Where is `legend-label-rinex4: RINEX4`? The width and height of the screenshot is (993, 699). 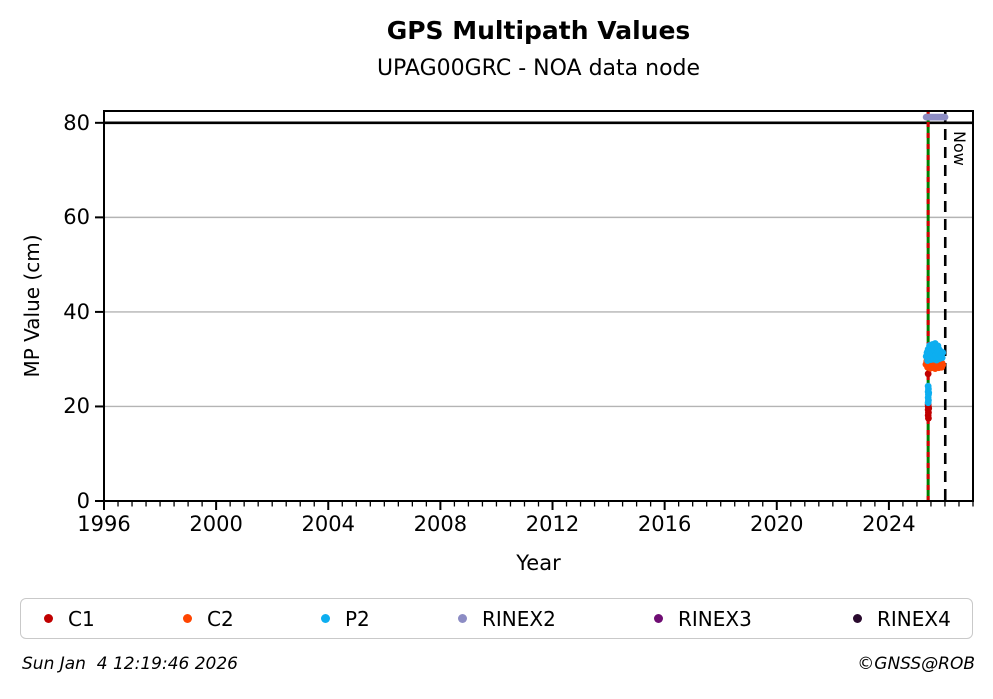 legend-label-rinex4: RINEX4 is located at coordinates (914, 618).